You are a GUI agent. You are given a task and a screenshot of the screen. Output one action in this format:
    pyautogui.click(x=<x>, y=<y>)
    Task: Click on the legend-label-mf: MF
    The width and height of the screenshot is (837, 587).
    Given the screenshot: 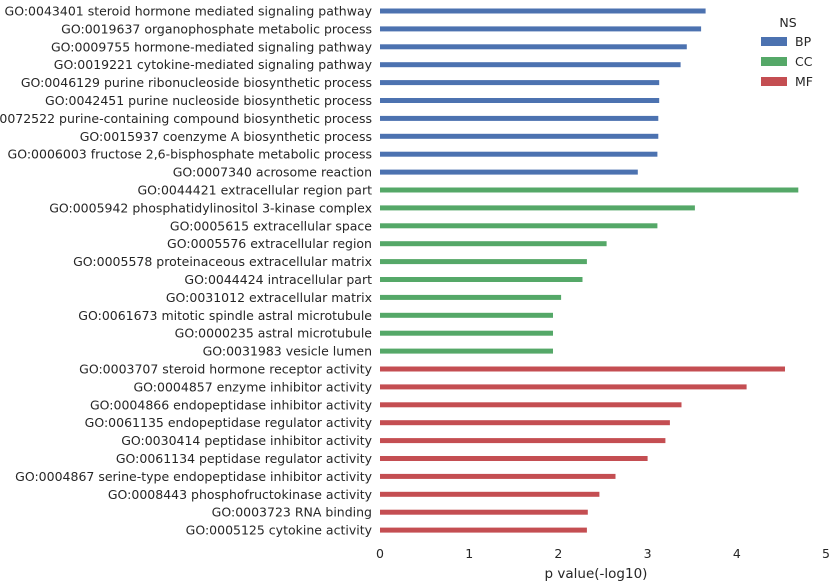 What is the action you would take?
    pyautogui.click(x=804, y=81)
    